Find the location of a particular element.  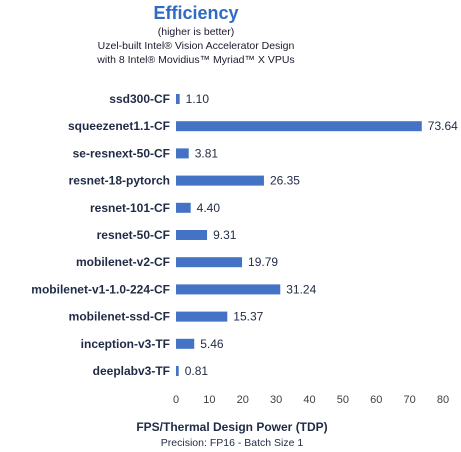

category-label: resnet-50-CF is located at coordinates (133, 235).